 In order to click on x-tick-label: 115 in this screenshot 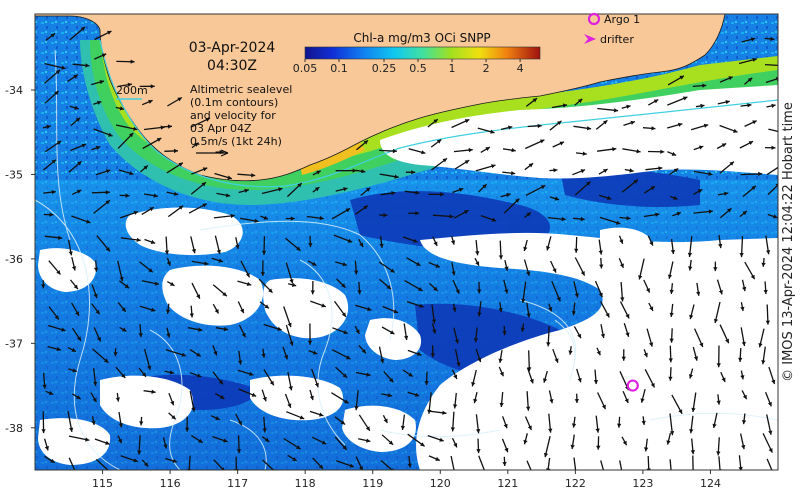, I will do `click(102, 483)`.